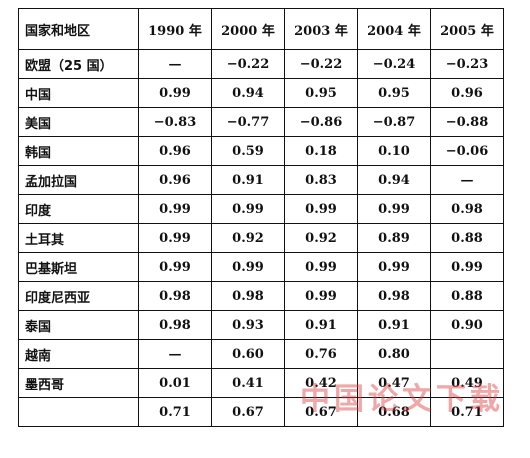 Image resolution: width=530 pixels, height=458 pixels. What do you see at coordinates (321, 29) in the screenshot?
I see `header-cell: 2003 年` at bounding box center [321, 29].